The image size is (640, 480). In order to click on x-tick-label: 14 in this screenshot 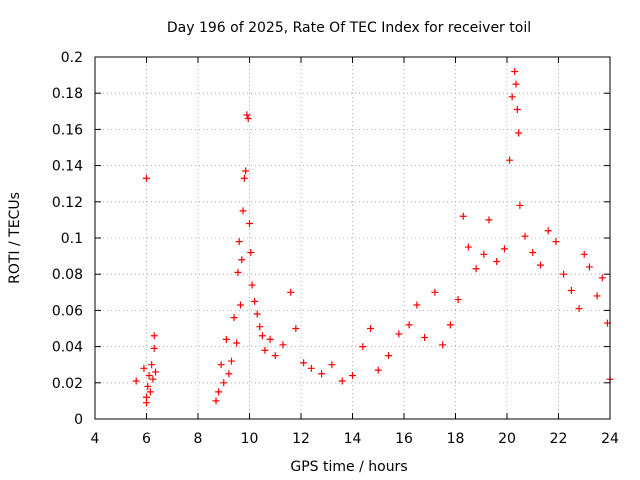, I will do `click(353, 439)`.